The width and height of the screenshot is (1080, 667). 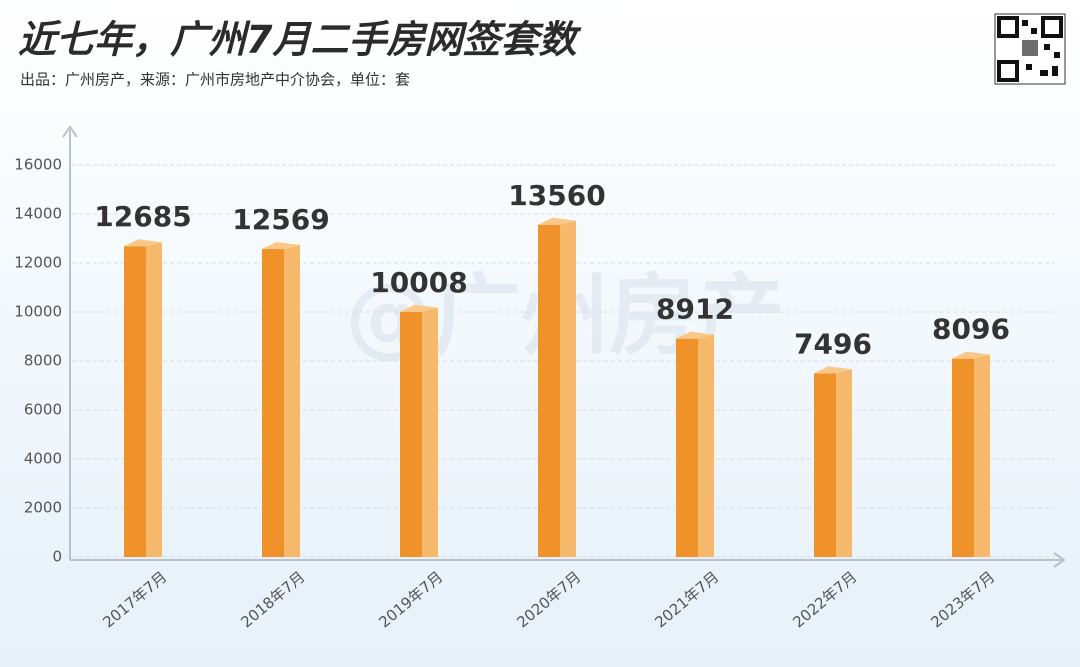 What do you see at coordinates (57, 557) in the screenshot?
I see `y-tick-label: 0` at bounding box center [57, 557].